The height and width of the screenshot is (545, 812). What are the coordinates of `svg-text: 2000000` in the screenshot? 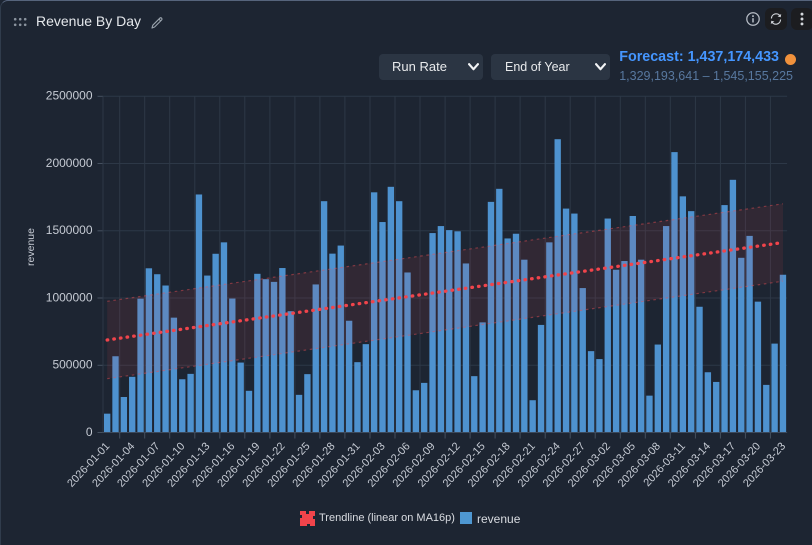 It's located at (69, 163).